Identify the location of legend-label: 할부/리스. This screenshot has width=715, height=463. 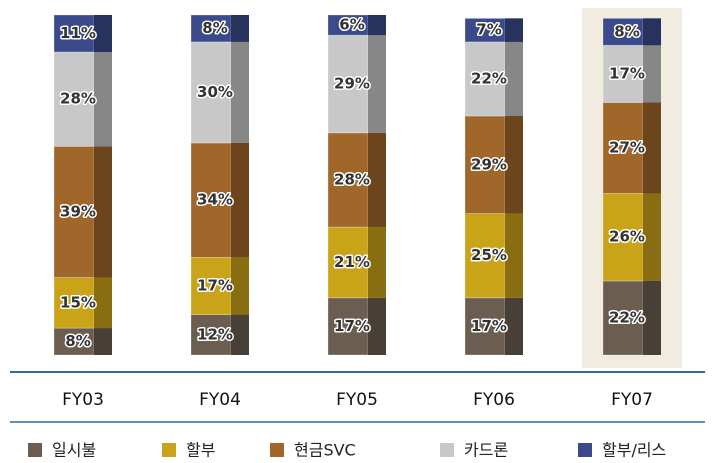
(634, 450).